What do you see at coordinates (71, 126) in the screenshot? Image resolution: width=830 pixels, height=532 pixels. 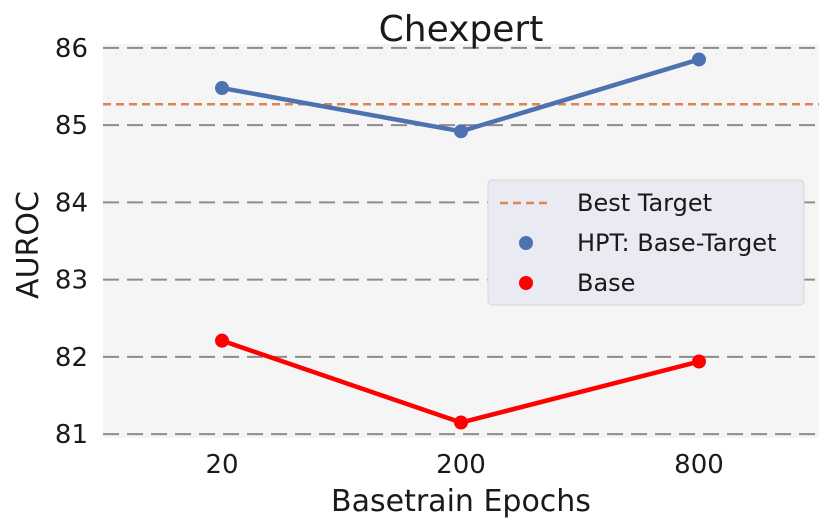 I see `y-tick-label: 85` at bounding box center [71, 126].